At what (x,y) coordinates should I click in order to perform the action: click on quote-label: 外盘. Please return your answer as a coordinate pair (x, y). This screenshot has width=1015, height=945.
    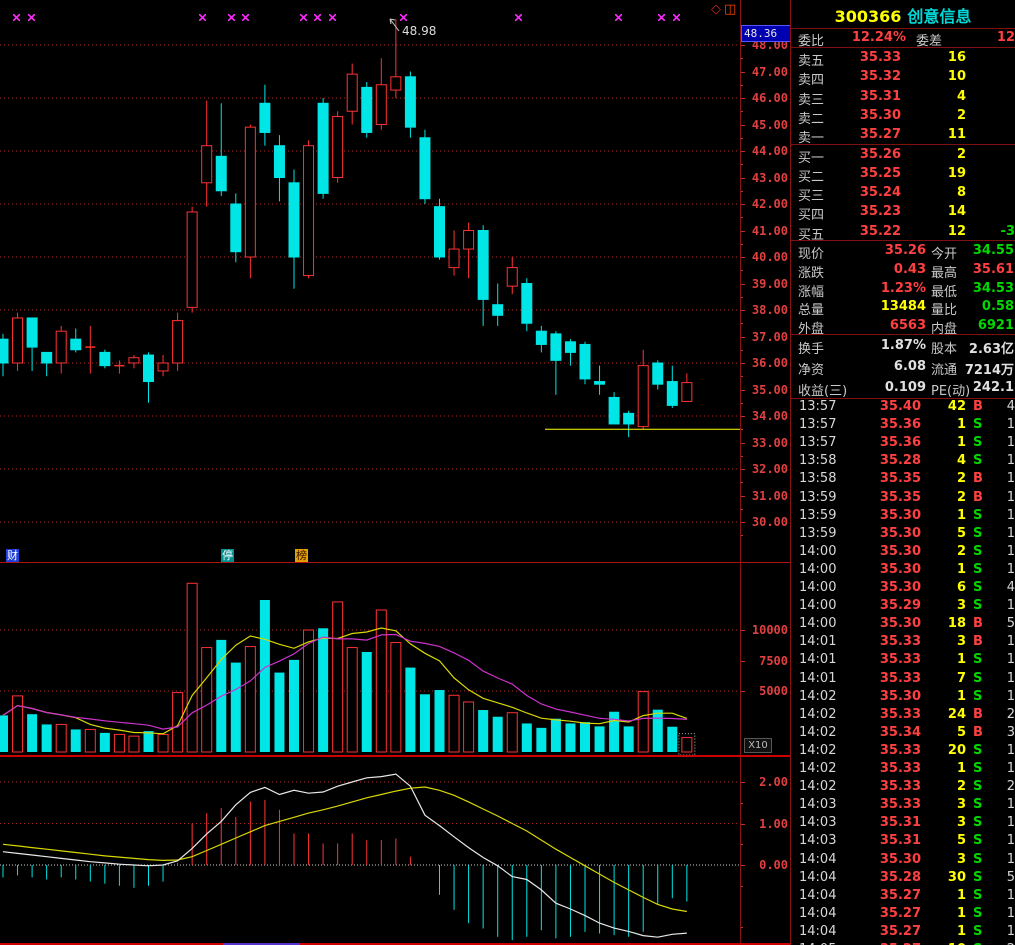
    Looking at the image, I should click on (811, 330).